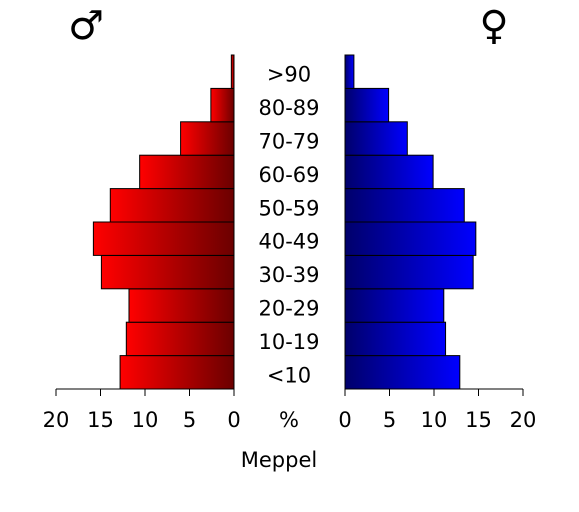 The image size is (579, 512). Describe the element at coordinates (289, 420) in the screenshot. I see `x-axis-label: %` at that location.